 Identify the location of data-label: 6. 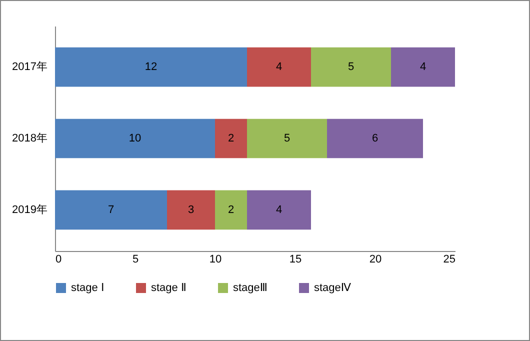
(375, 138).